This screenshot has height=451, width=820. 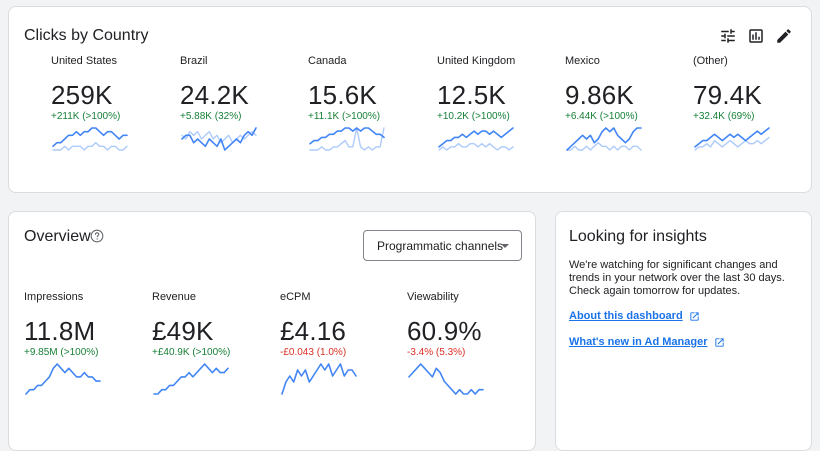 I want to click on country-value: 259K, so click(x=82, y=95).